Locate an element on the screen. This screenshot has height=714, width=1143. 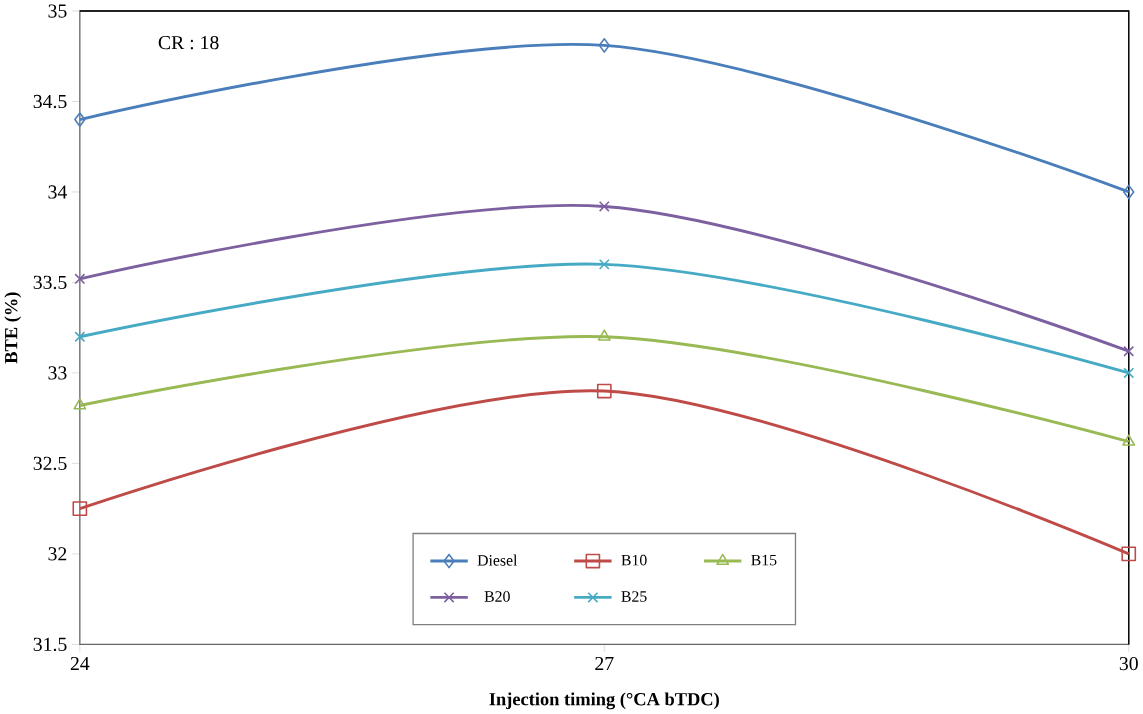
x-tick-label: 24 is located at coordinates (80, 664).